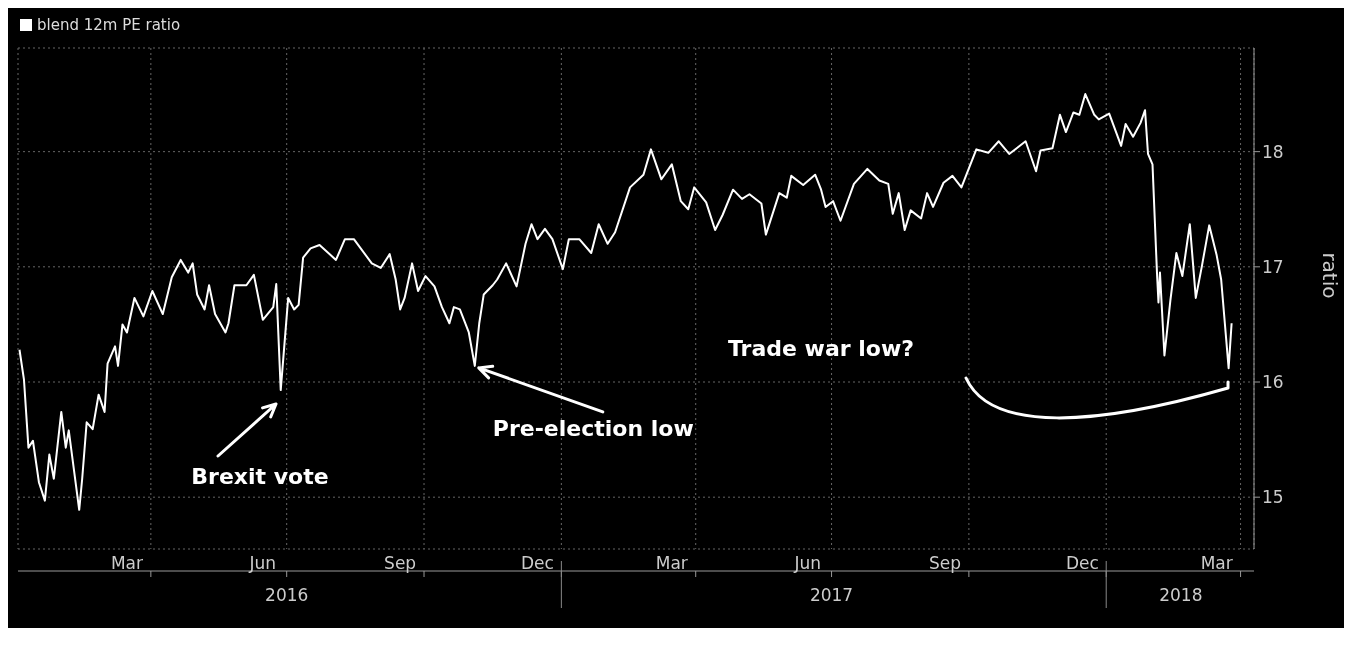 Image resolution: width=1352 pixels, height=647 pixels. Describe the element at coordinates (821, 348) in the screenshot. I see `annotation: Trade war low?` at that location.